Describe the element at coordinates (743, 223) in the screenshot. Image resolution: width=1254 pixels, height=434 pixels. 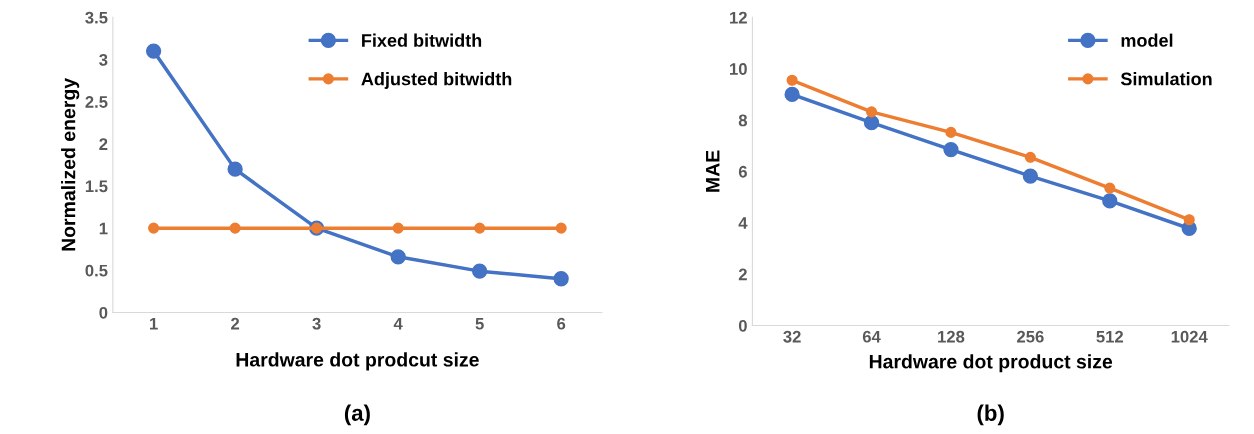
I see `y-tick-label: 4` at that location.